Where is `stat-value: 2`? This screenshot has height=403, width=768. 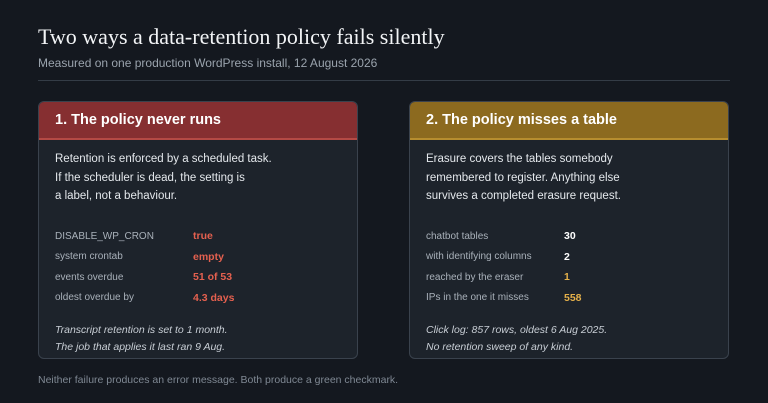 stat-value: 2 is located at coordinates (567, 256).